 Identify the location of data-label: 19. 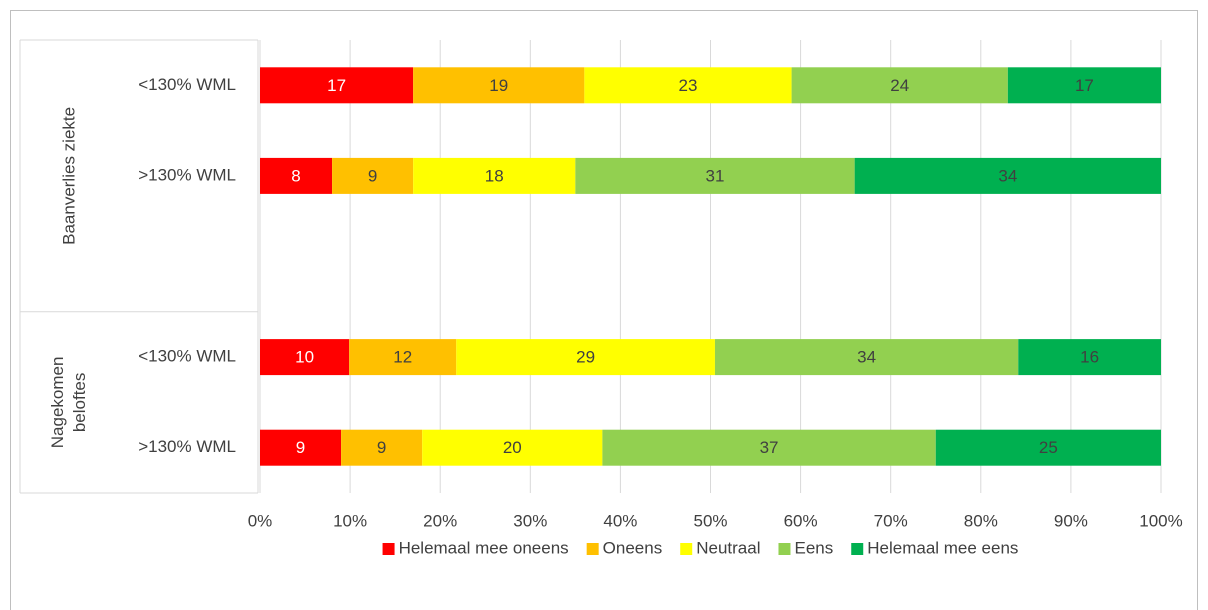
(498, 85).